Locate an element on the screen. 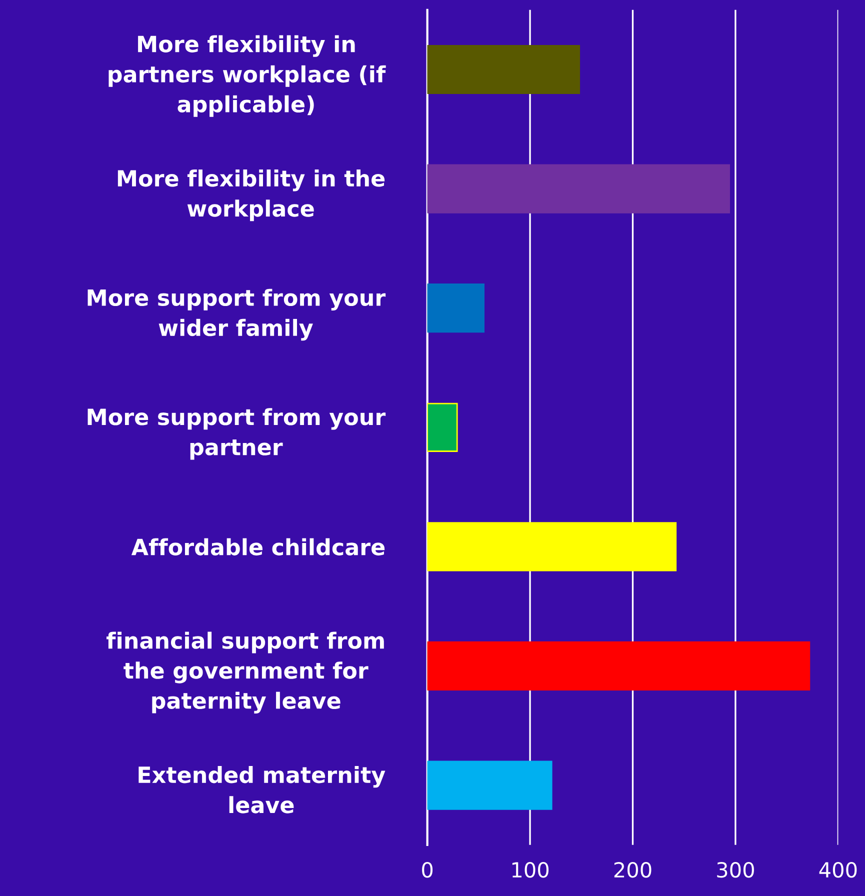 This screenshot has height=896, width=865. y-tick-label: More support from your wider family is located at coordinates (237, 314).